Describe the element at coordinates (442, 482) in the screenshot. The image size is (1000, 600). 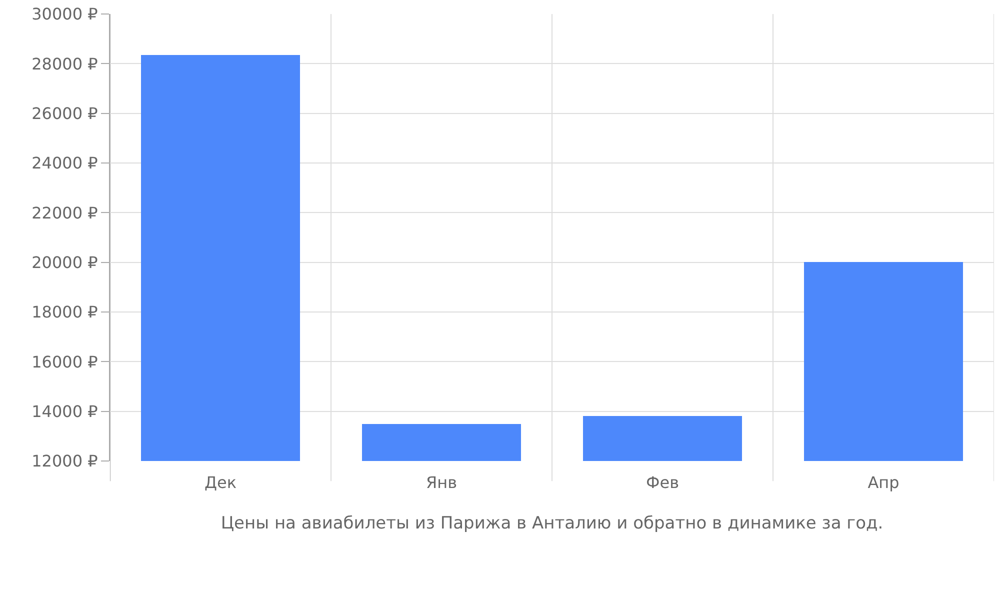
I see `x-tick-label: Янв` at that location.